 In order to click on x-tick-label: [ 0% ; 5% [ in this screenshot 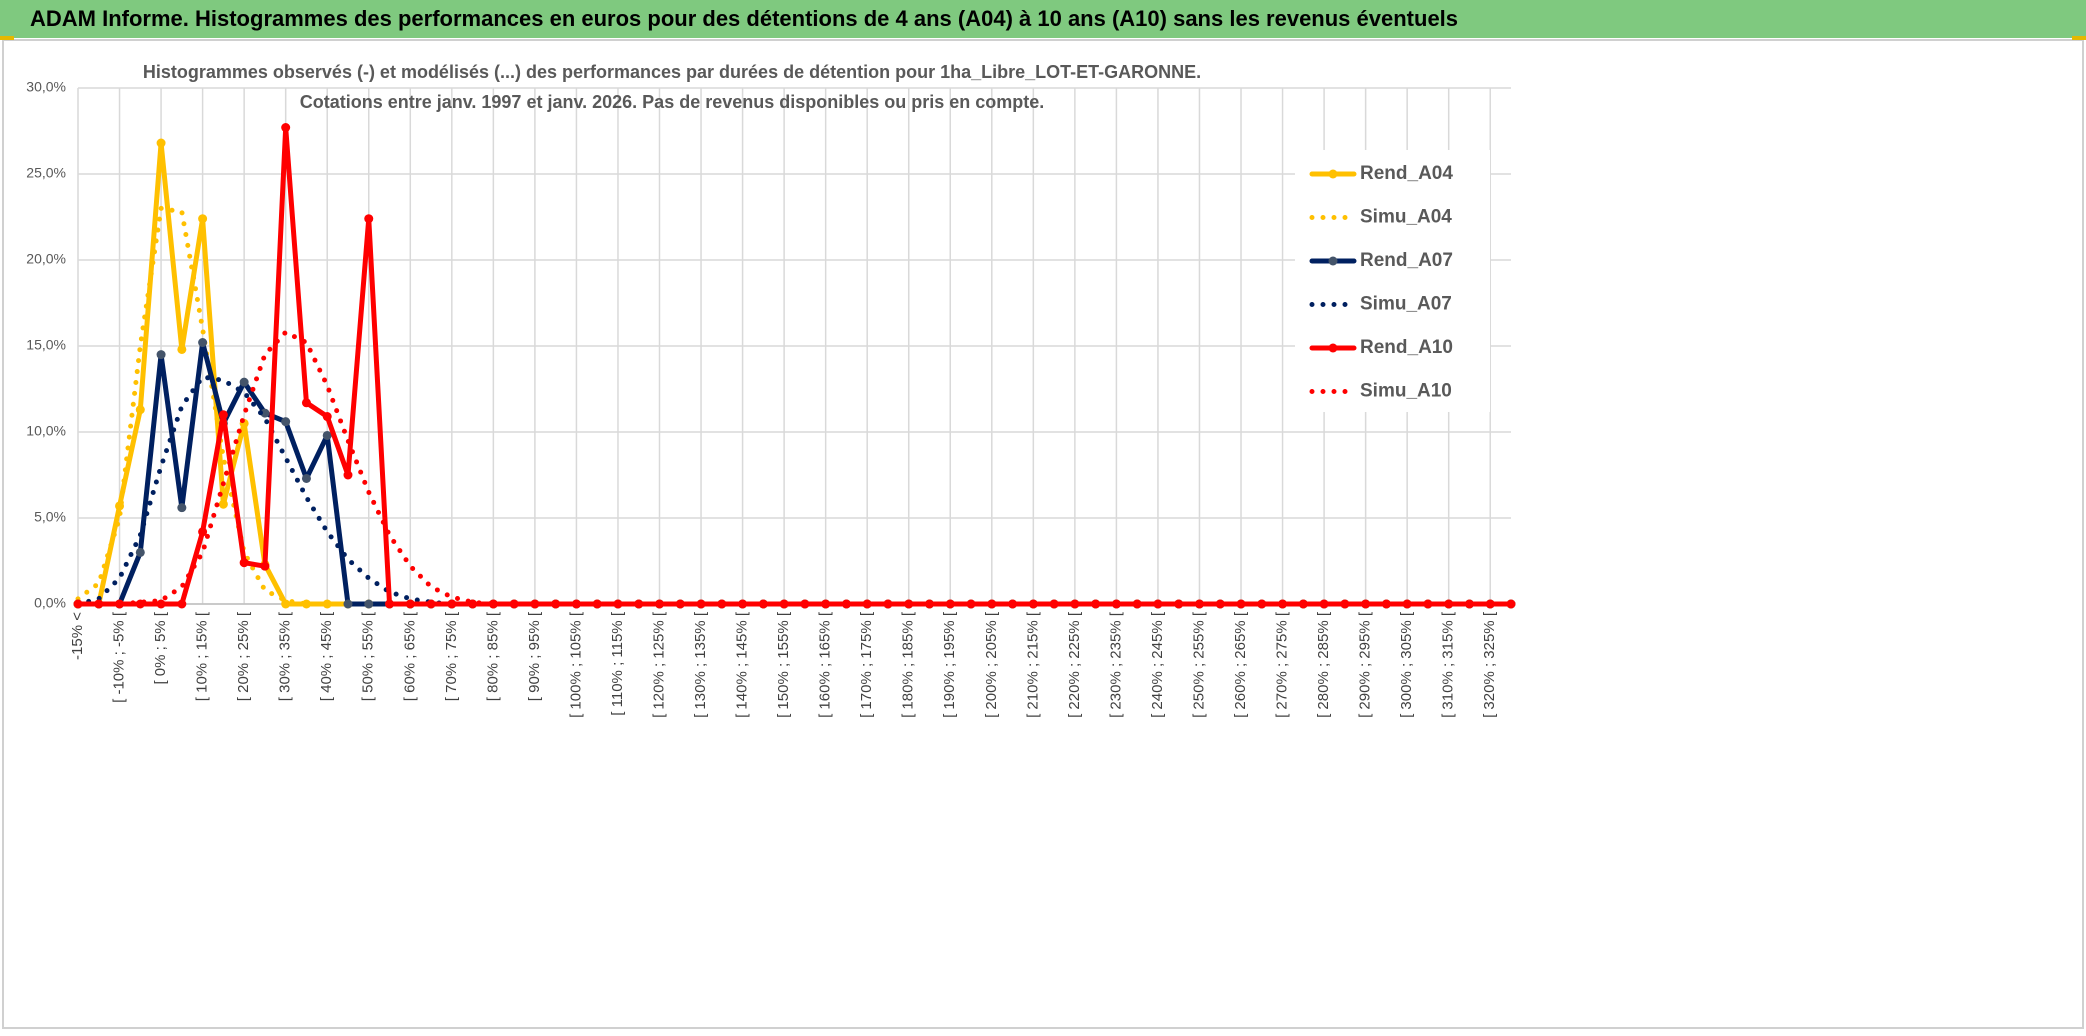, I will do `click(160, 647)`.